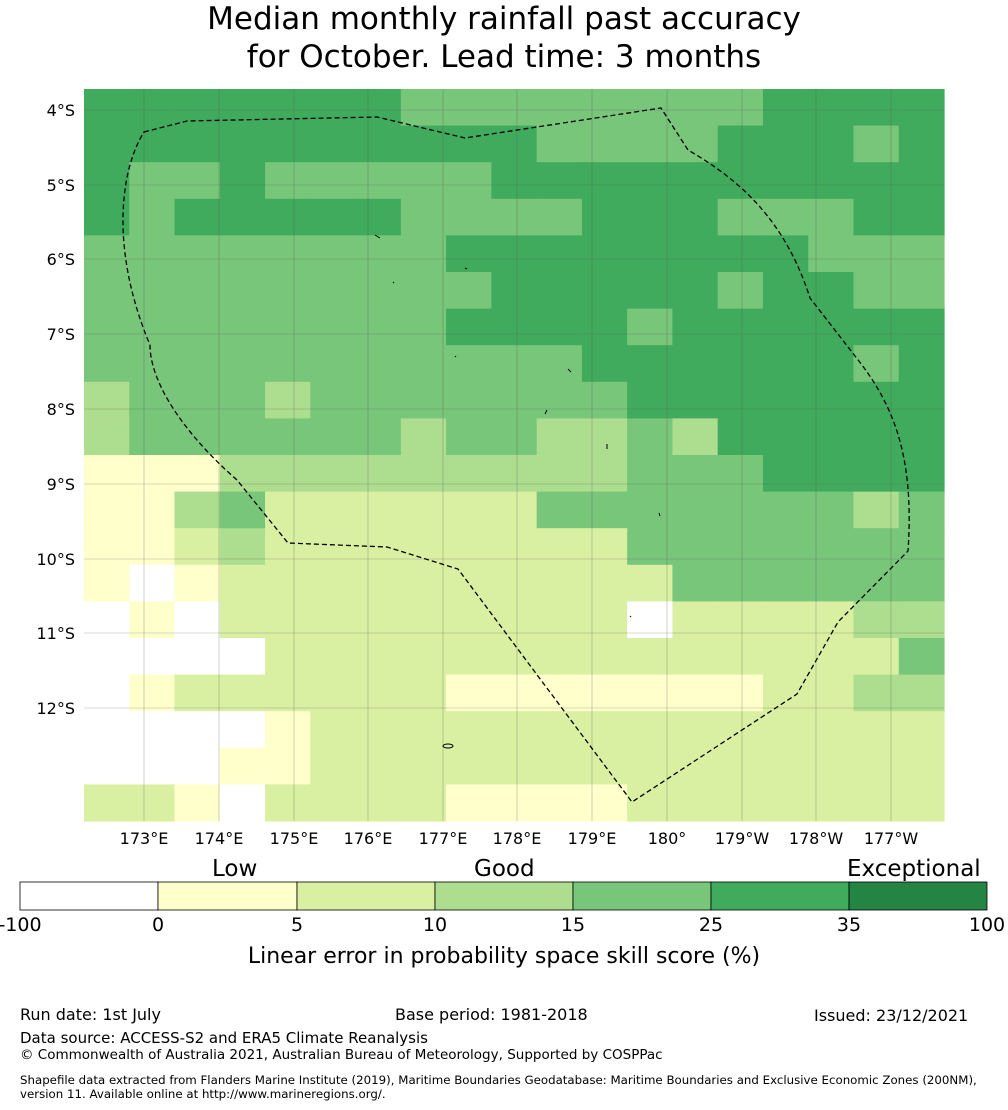  I want to click on colorbar-tick: -100, so click(21, 925).